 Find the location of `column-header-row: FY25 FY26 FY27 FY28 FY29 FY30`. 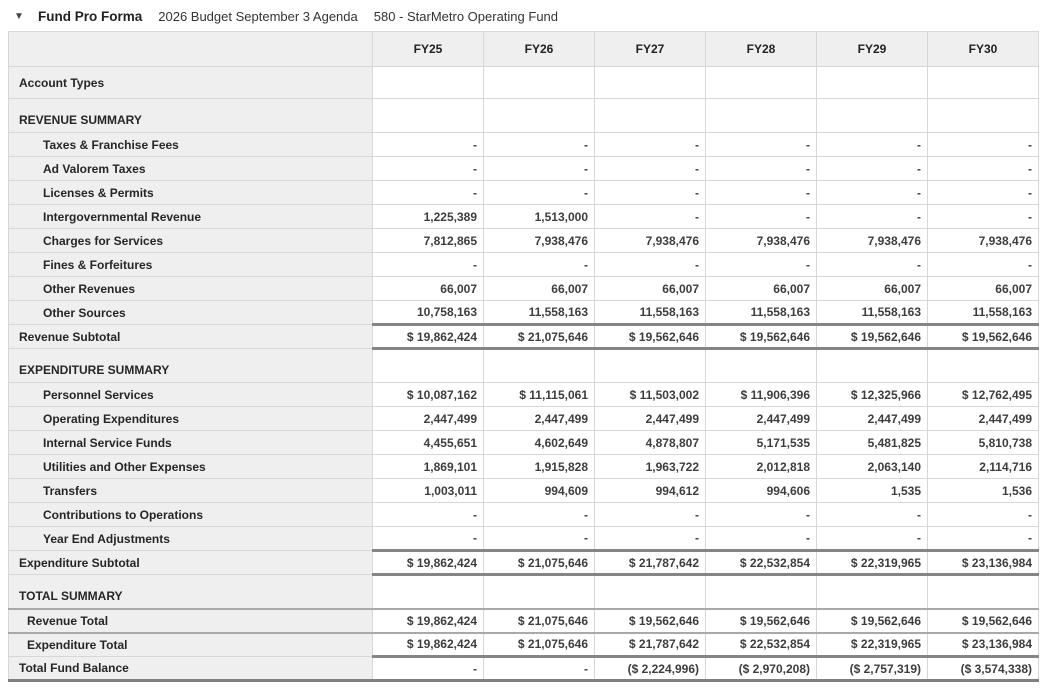

column-header-row: FY25 FY26 FY27 FY28 FY29 FY30 is located at coordinates (523, 49).